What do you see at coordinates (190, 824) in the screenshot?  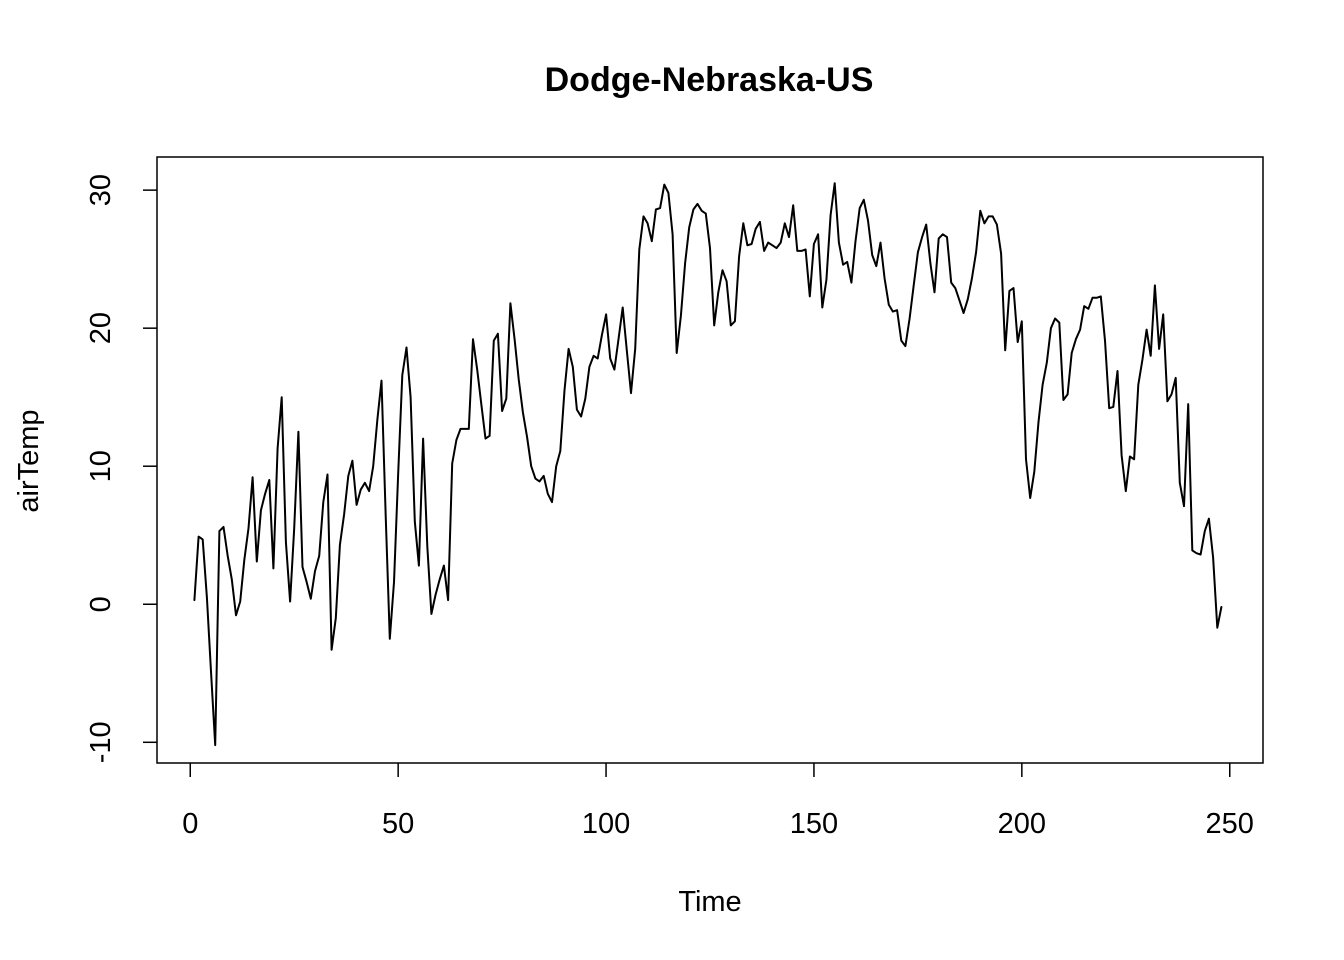 I see `x-tick-label-0: 0` at bounding box center [190, 824].